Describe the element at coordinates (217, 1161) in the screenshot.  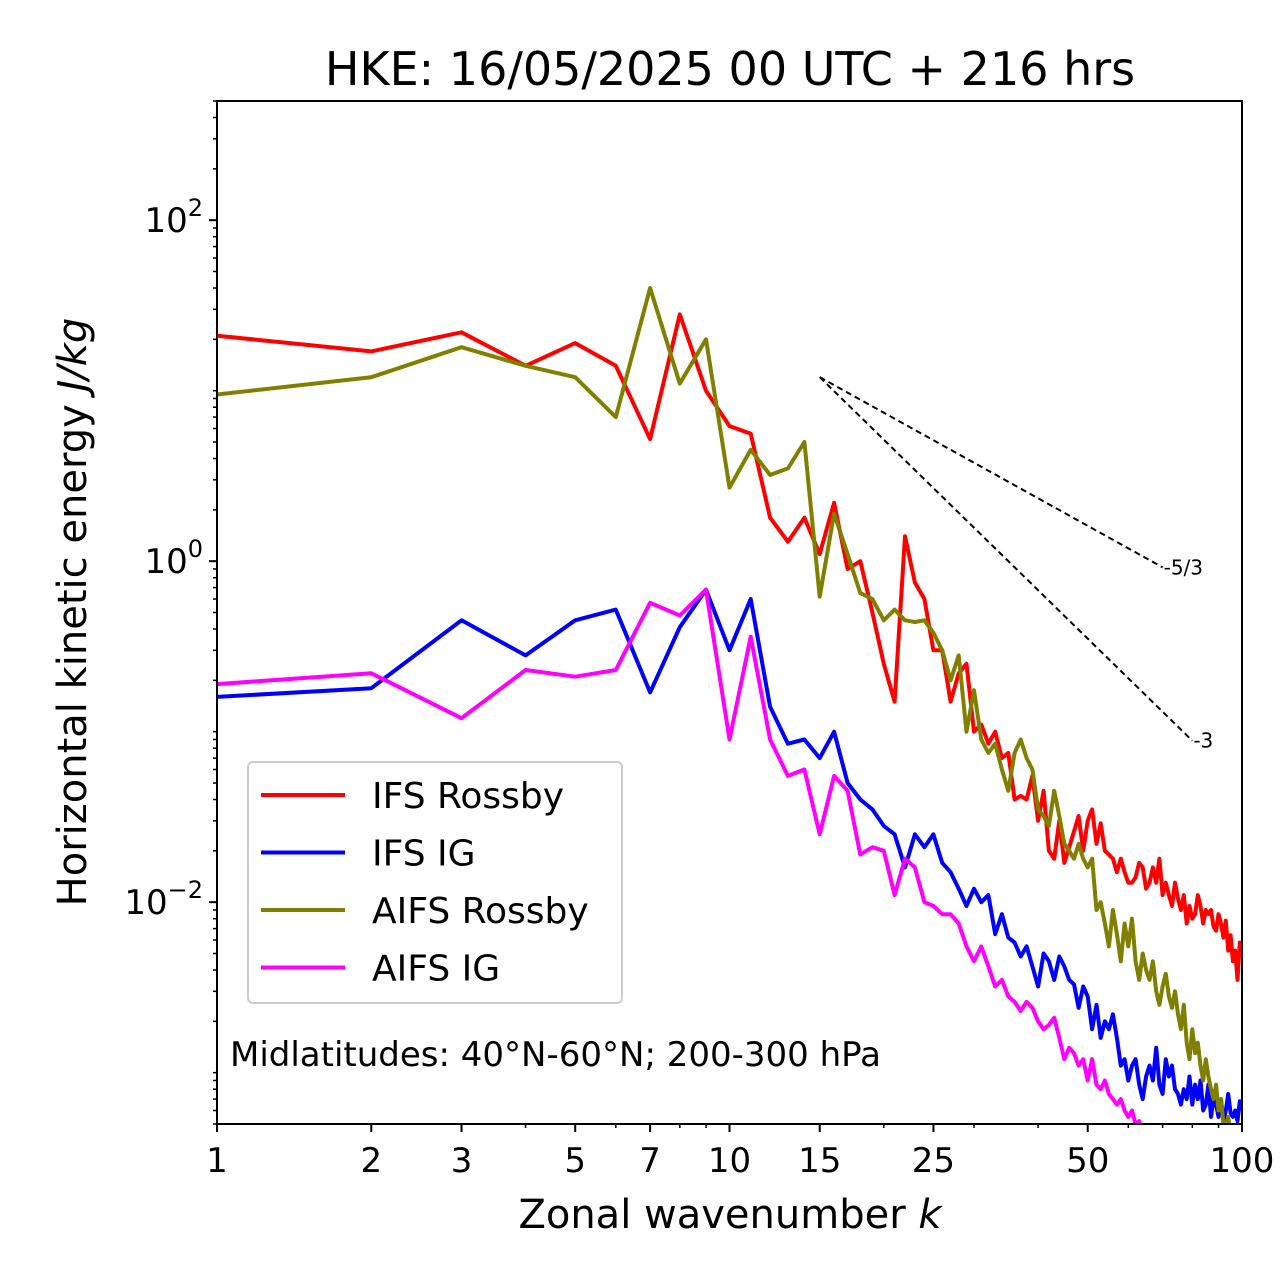
I see `x-tick-label: 1` at that location.